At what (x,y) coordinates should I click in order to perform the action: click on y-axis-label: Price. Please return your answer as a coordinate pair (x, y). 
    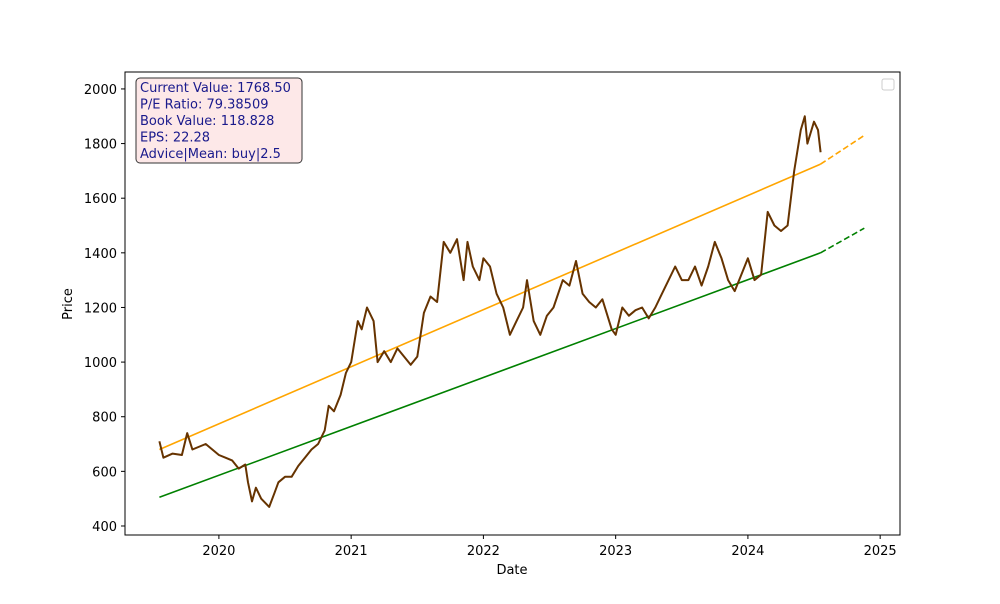
    Looking at the image, I should click on (68, 304).